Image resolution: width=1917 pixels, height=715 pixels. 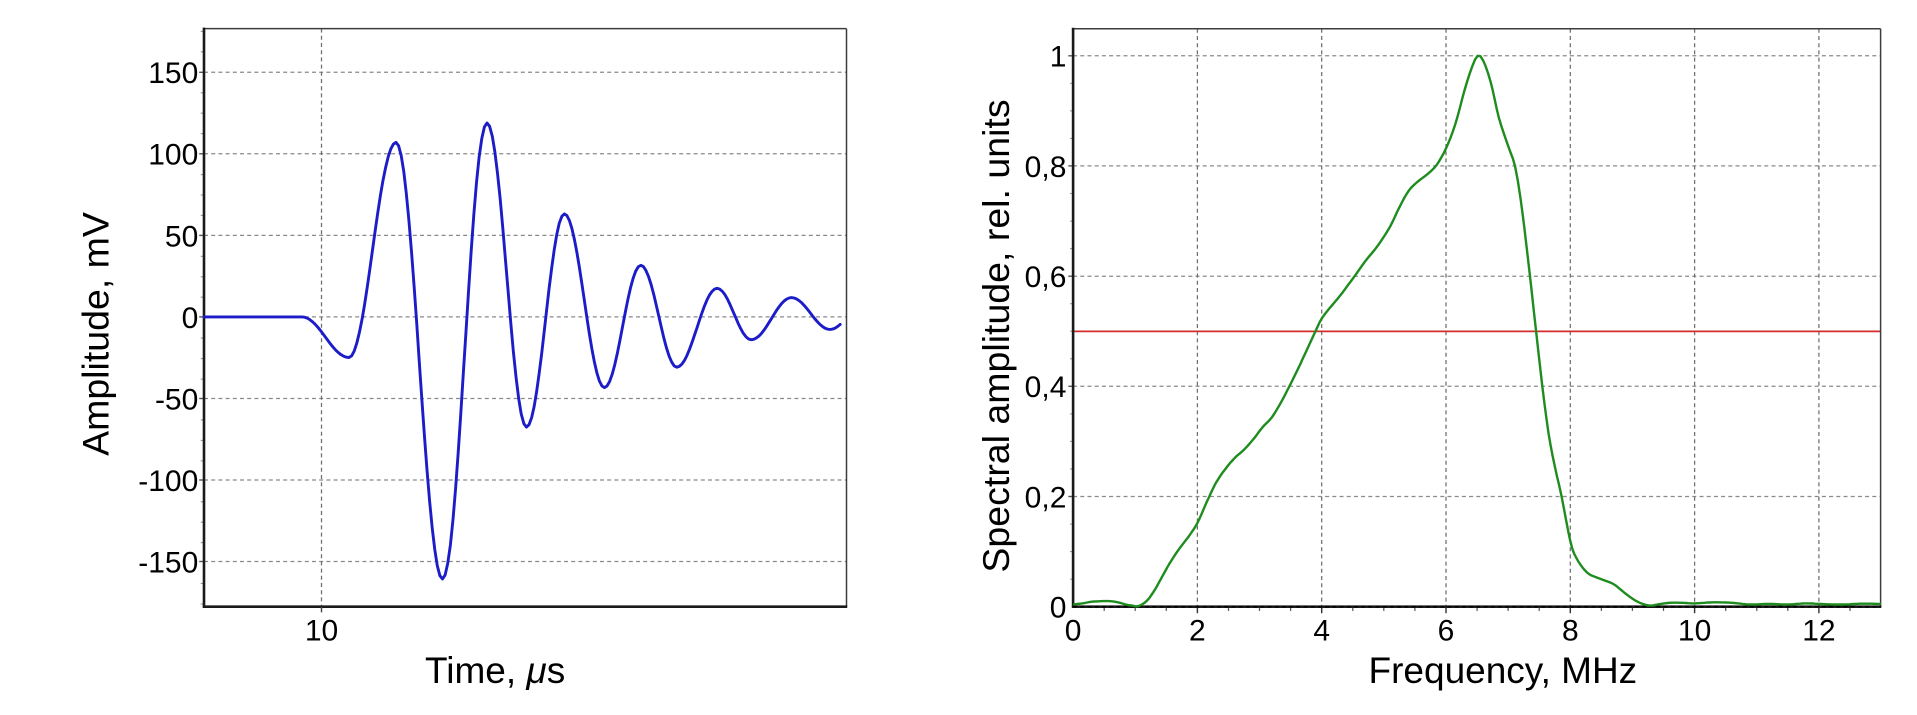 What do you see at coordinates (173, 73) in the screenshot?
I see `svg-text: 150` at bounding box center [173, 73].